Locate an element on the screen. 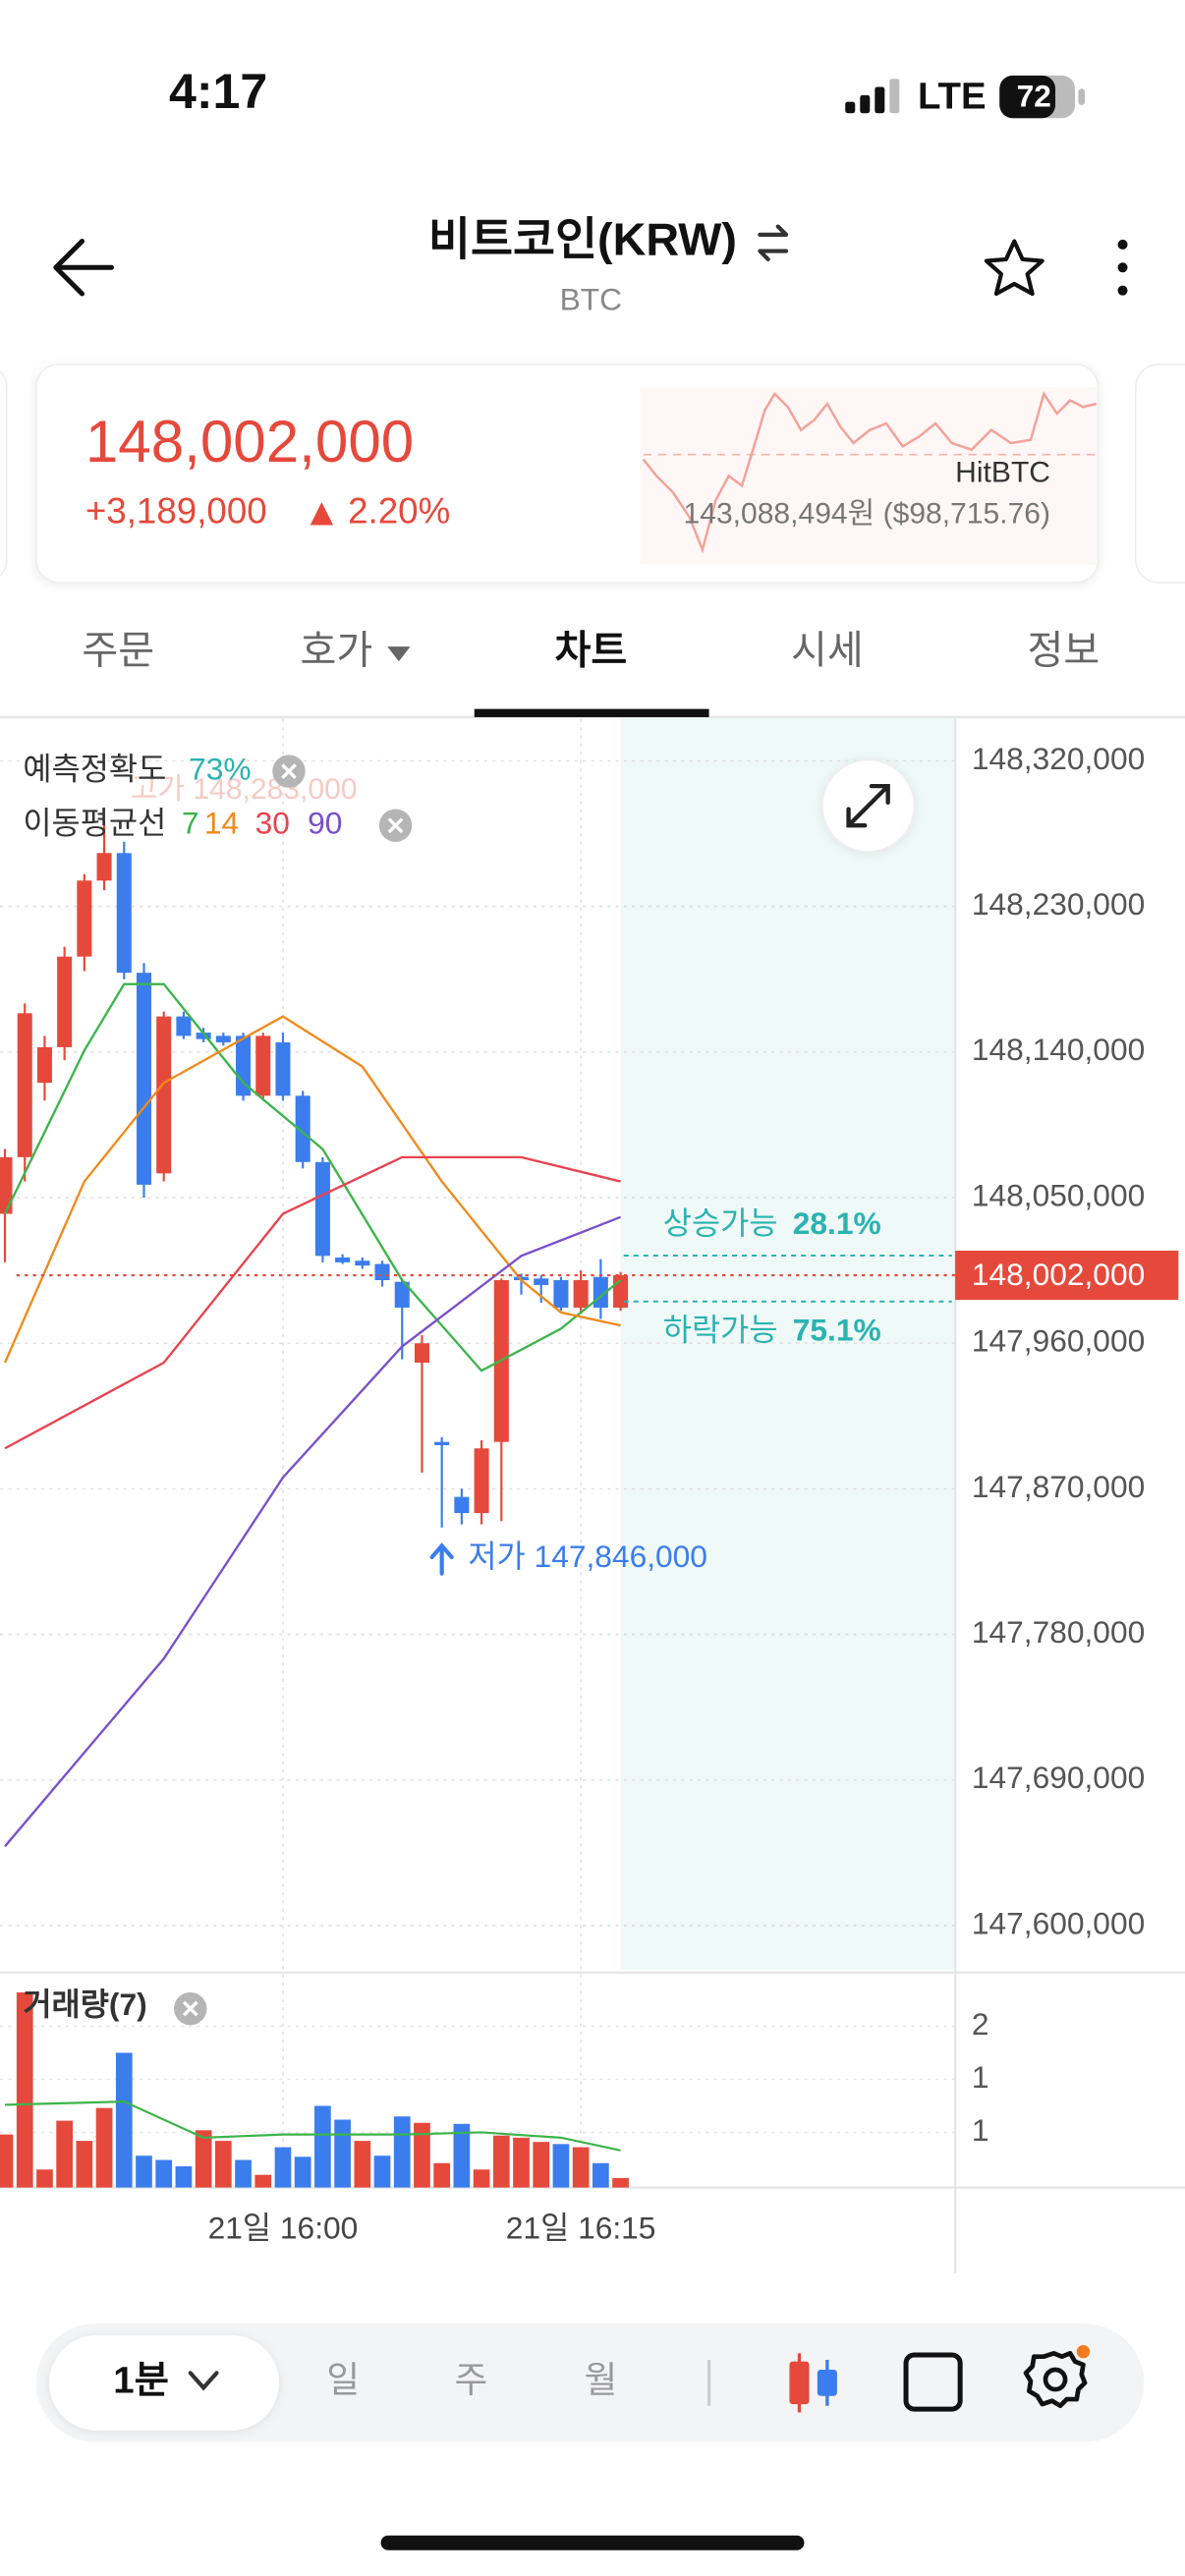 The height and width of the screenshot is (2576, 1185). network: LTE is located at coordinates (953, 96).